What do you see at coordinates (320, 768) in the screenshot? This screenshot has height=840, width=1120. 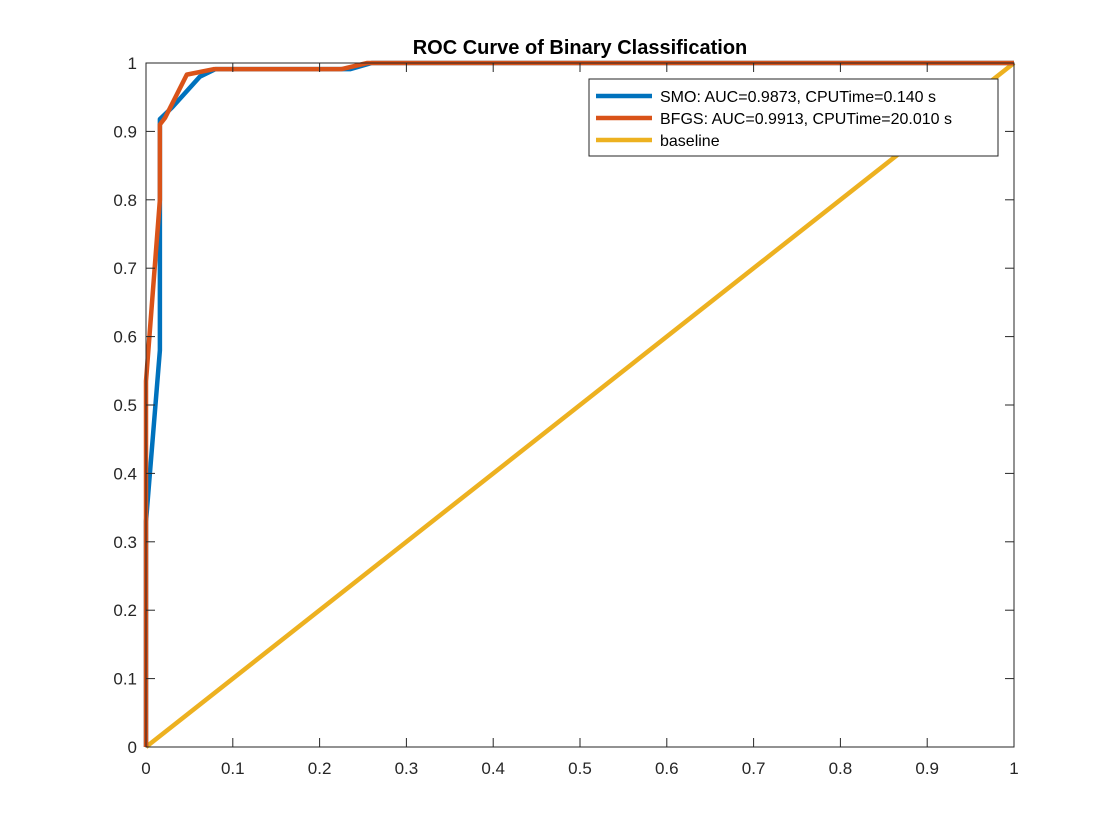 I see `x-tick-label: 0.2` at bounding box center [320, 768].